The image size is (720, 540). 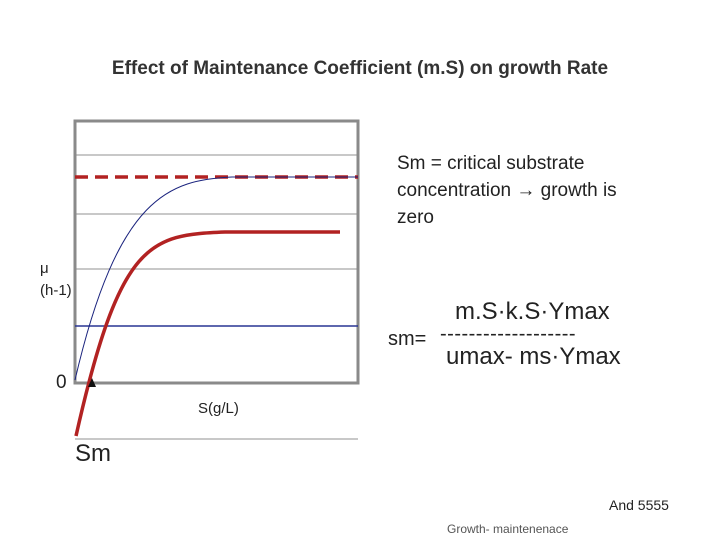 What do you see at coordinates (639, 505) in the screenshot?
I see `footer-code: And 5555` at bounding box center [639, 505].